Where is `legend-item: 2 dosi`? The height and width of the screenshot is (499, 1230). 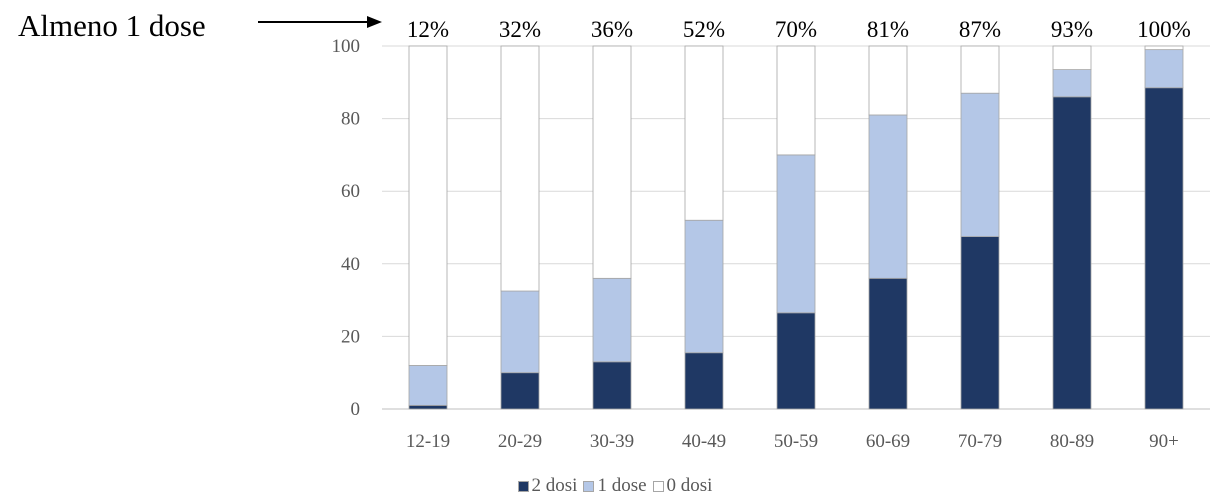 legend-item: 2 dosi is located at coordinates (547, 485).